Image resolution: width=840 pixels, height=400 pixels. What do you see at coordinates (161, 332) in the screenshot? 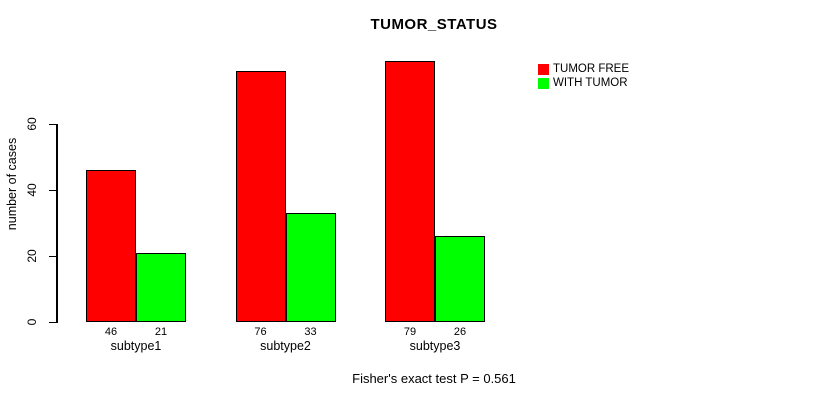
I see `bar-value-label: 21` at bounding box center [161, 332].